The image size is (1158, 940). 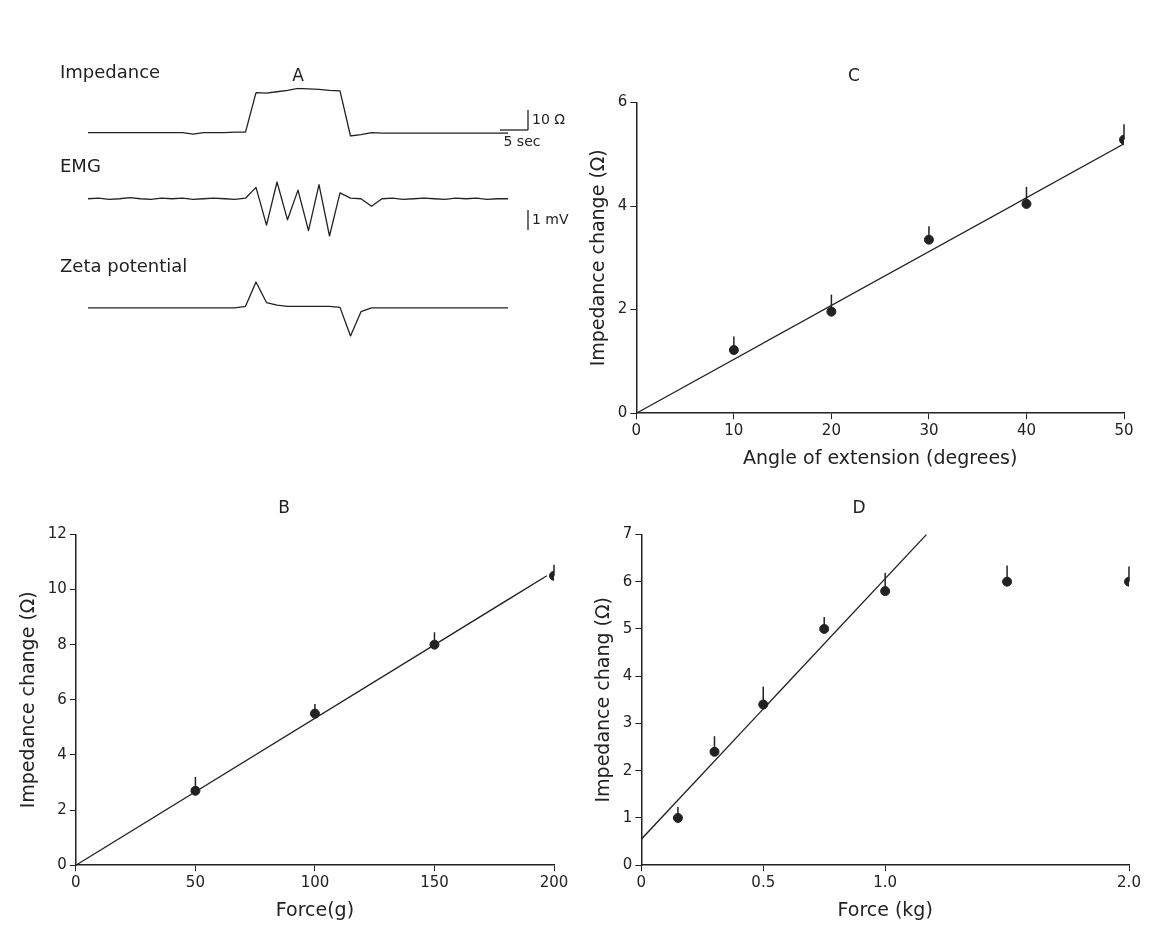 I want to click on series-label: Zeta potential, so click(x=124, y=265).